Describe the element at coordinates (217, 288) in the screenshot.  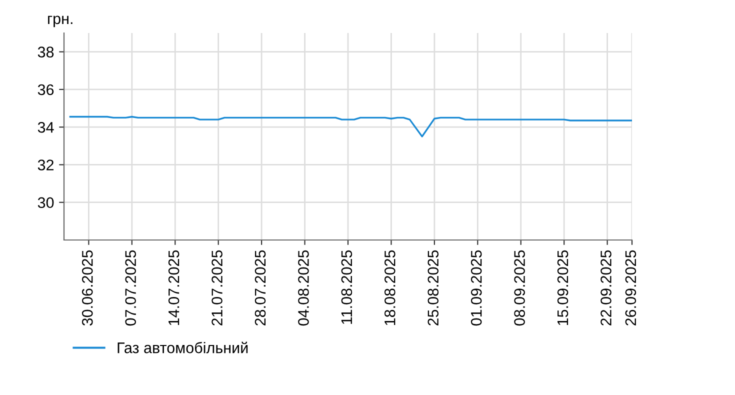
I see `x-tick-label: 21.07.2025` at that location.